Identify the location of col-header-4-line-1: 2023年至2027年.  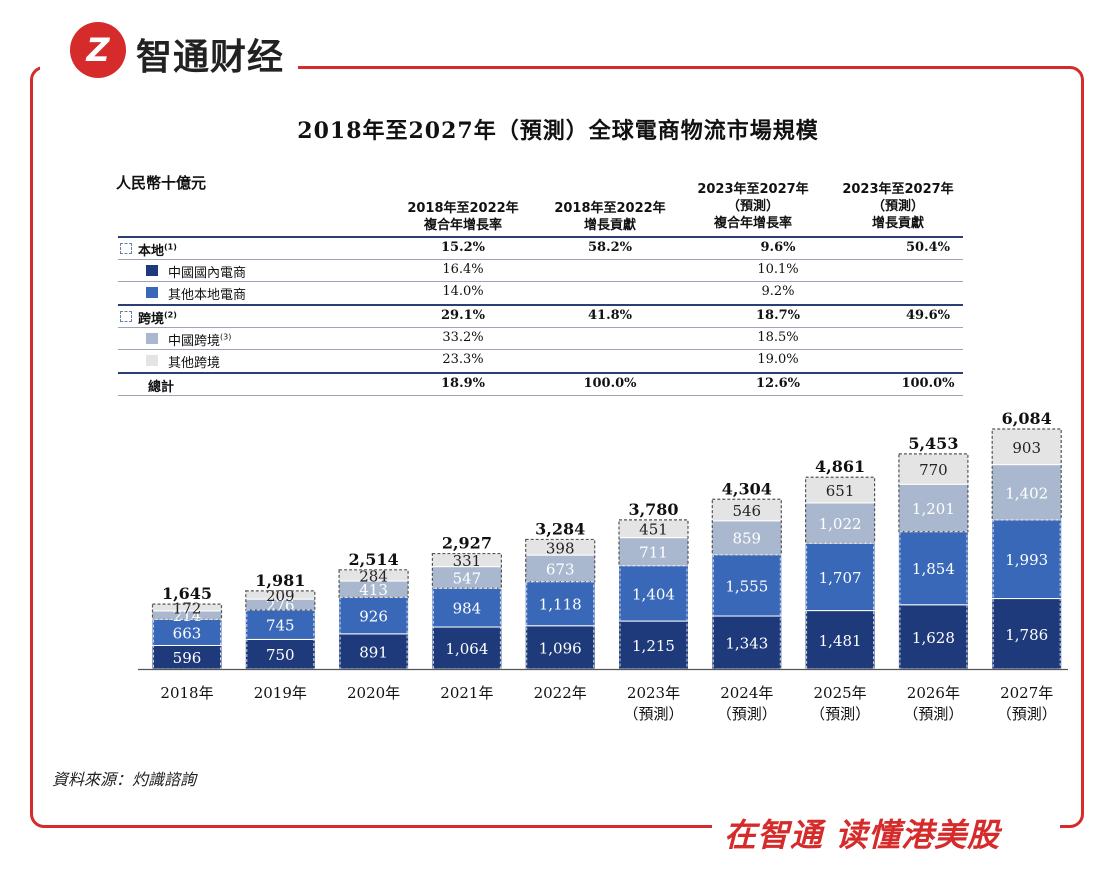
(898, 189).